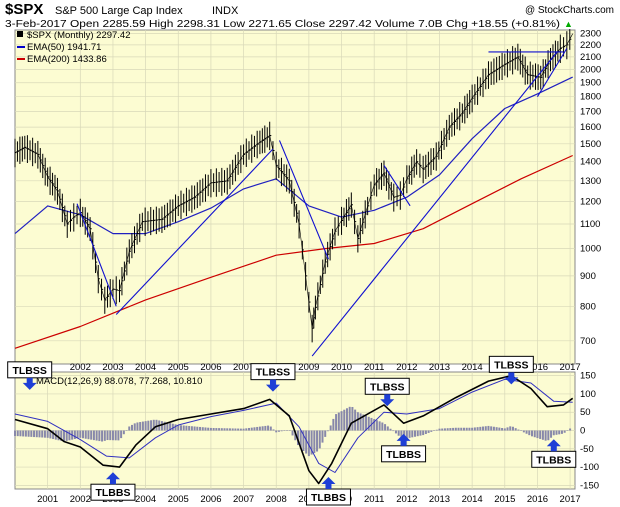 The height and width of the screenshot is (507, 620). What do you see at coordinates (243, 499) in the screenshot?
I see `year-tick-label: 2007` at bounding box center [243, 499].